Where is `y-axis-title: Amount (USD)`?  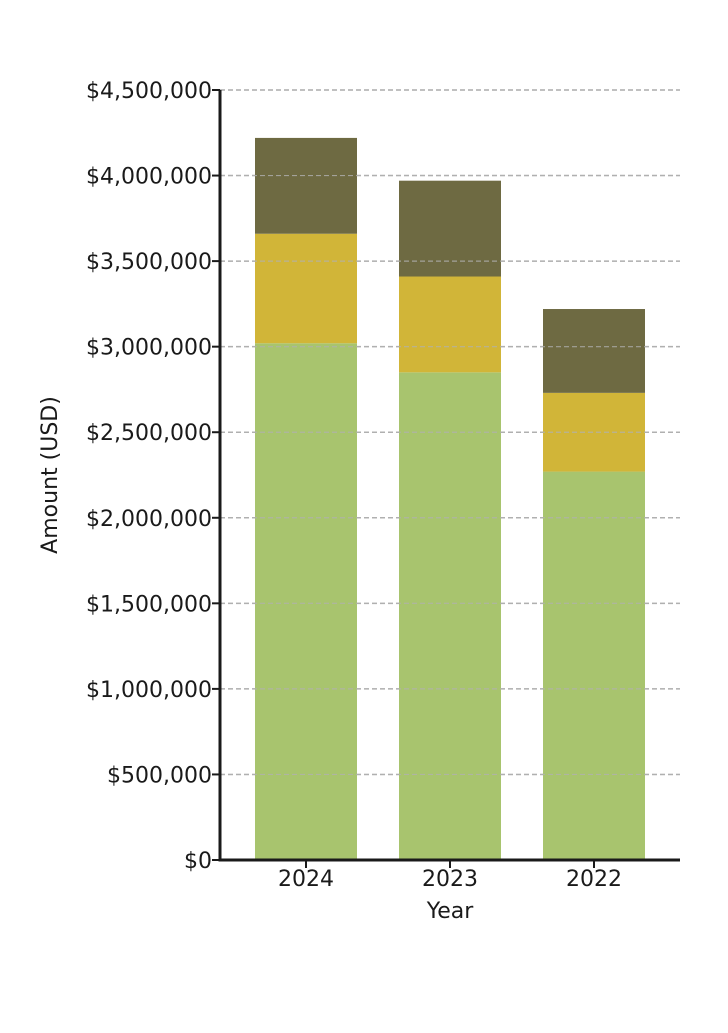
y-axis-title: Amount (USD) is located at coordinates (50, 475).